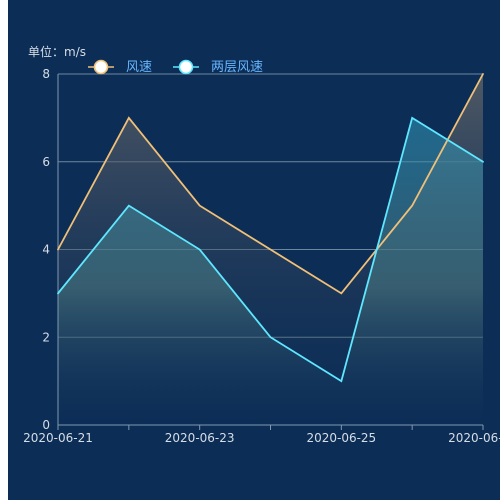  Describe the element at coordinates (139, 67) in the screenshot. I see `legend-label: 风速` at that location.